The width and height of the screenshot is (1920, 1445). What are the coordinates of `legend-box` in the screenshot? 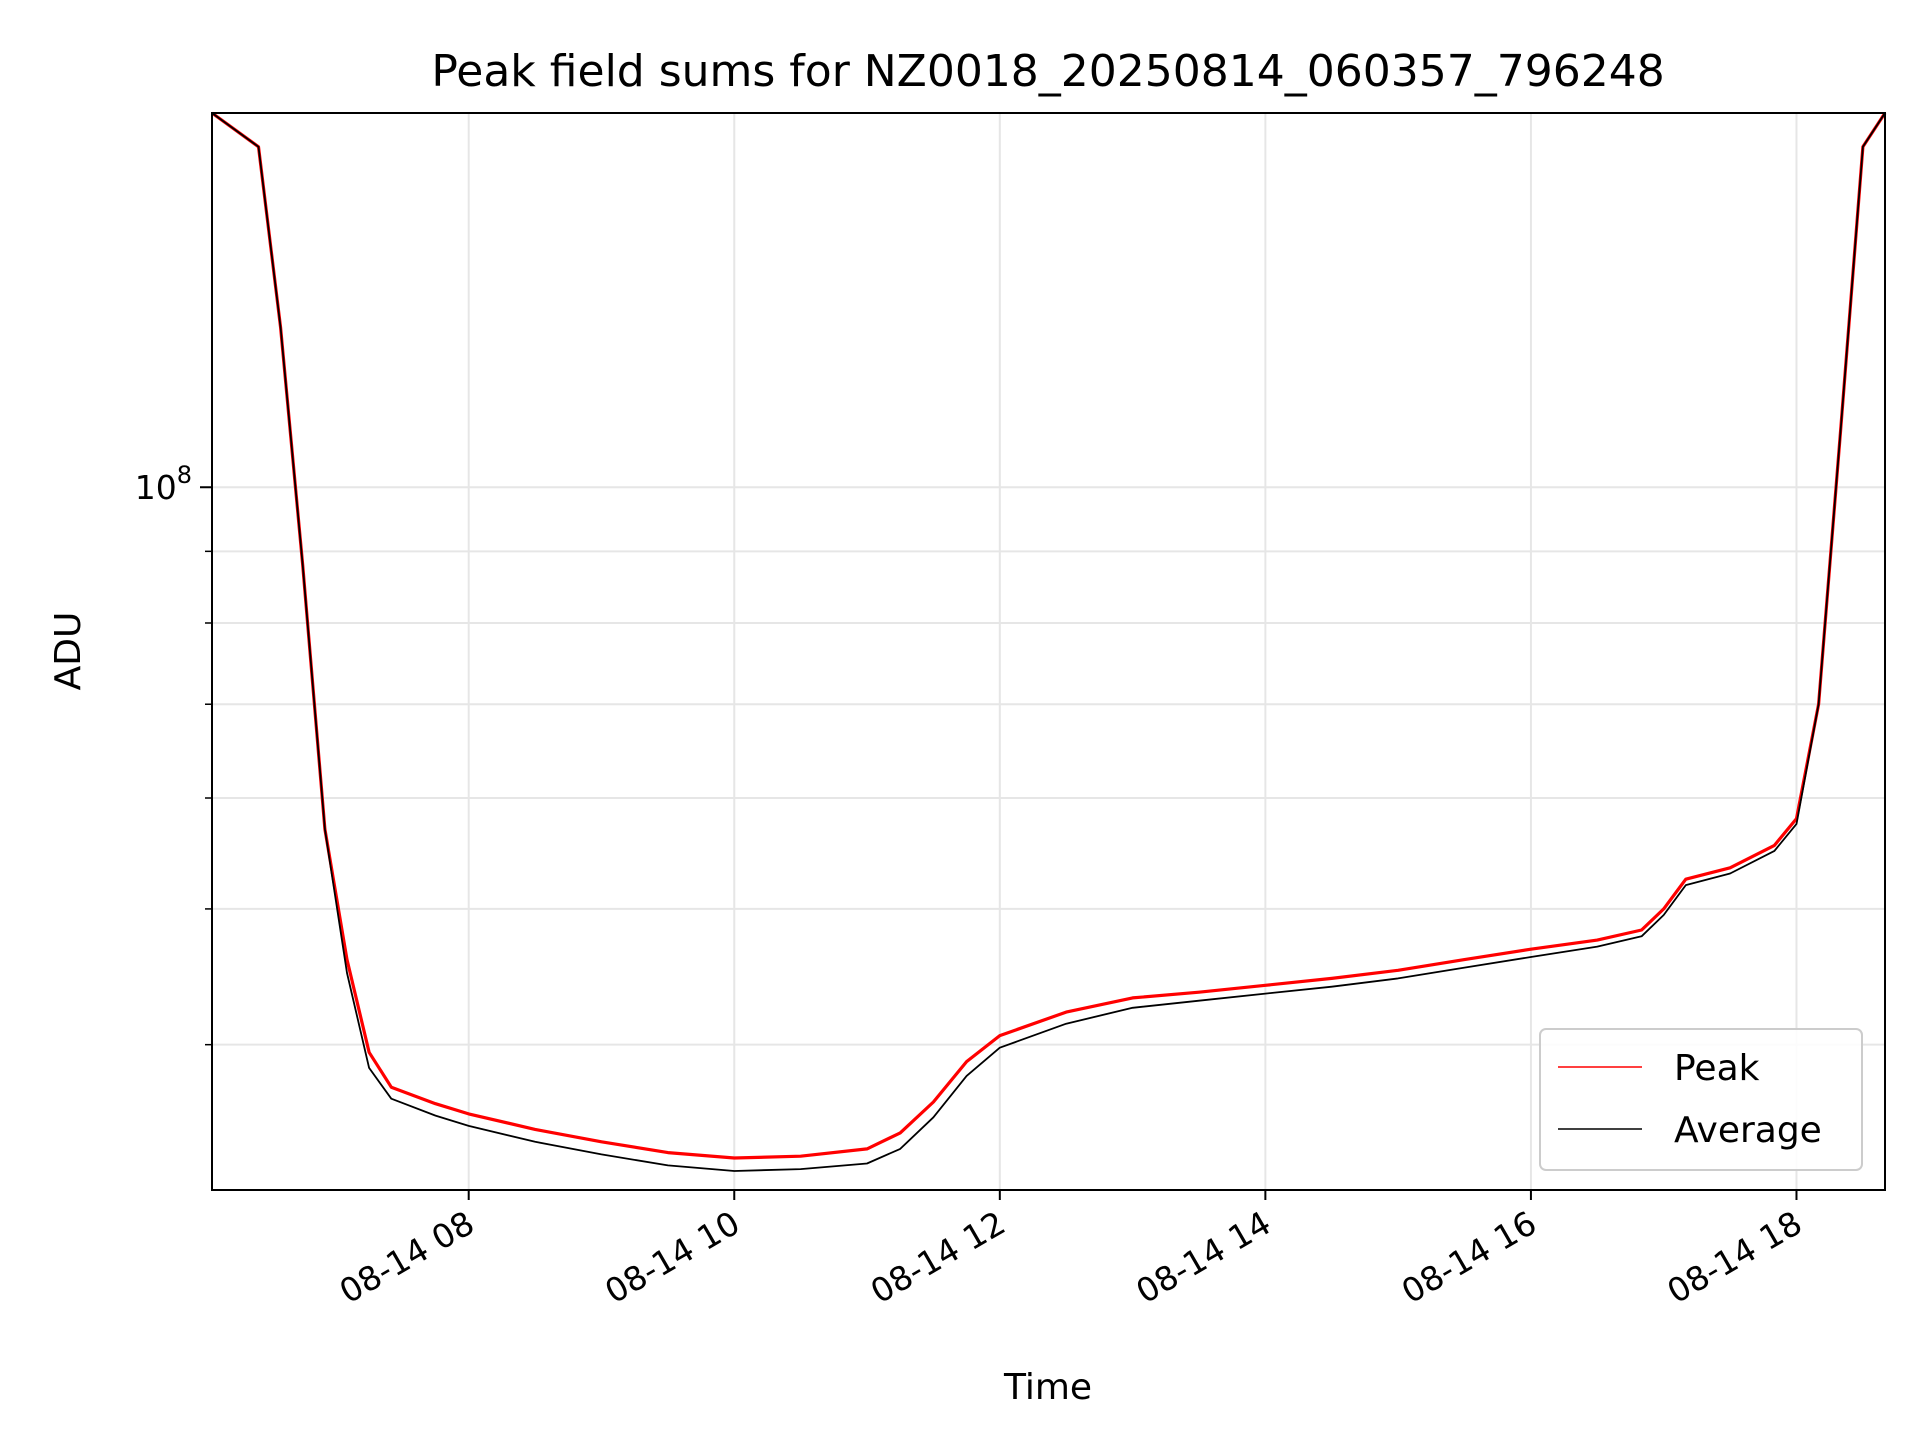 It's located at (1701, 1099).